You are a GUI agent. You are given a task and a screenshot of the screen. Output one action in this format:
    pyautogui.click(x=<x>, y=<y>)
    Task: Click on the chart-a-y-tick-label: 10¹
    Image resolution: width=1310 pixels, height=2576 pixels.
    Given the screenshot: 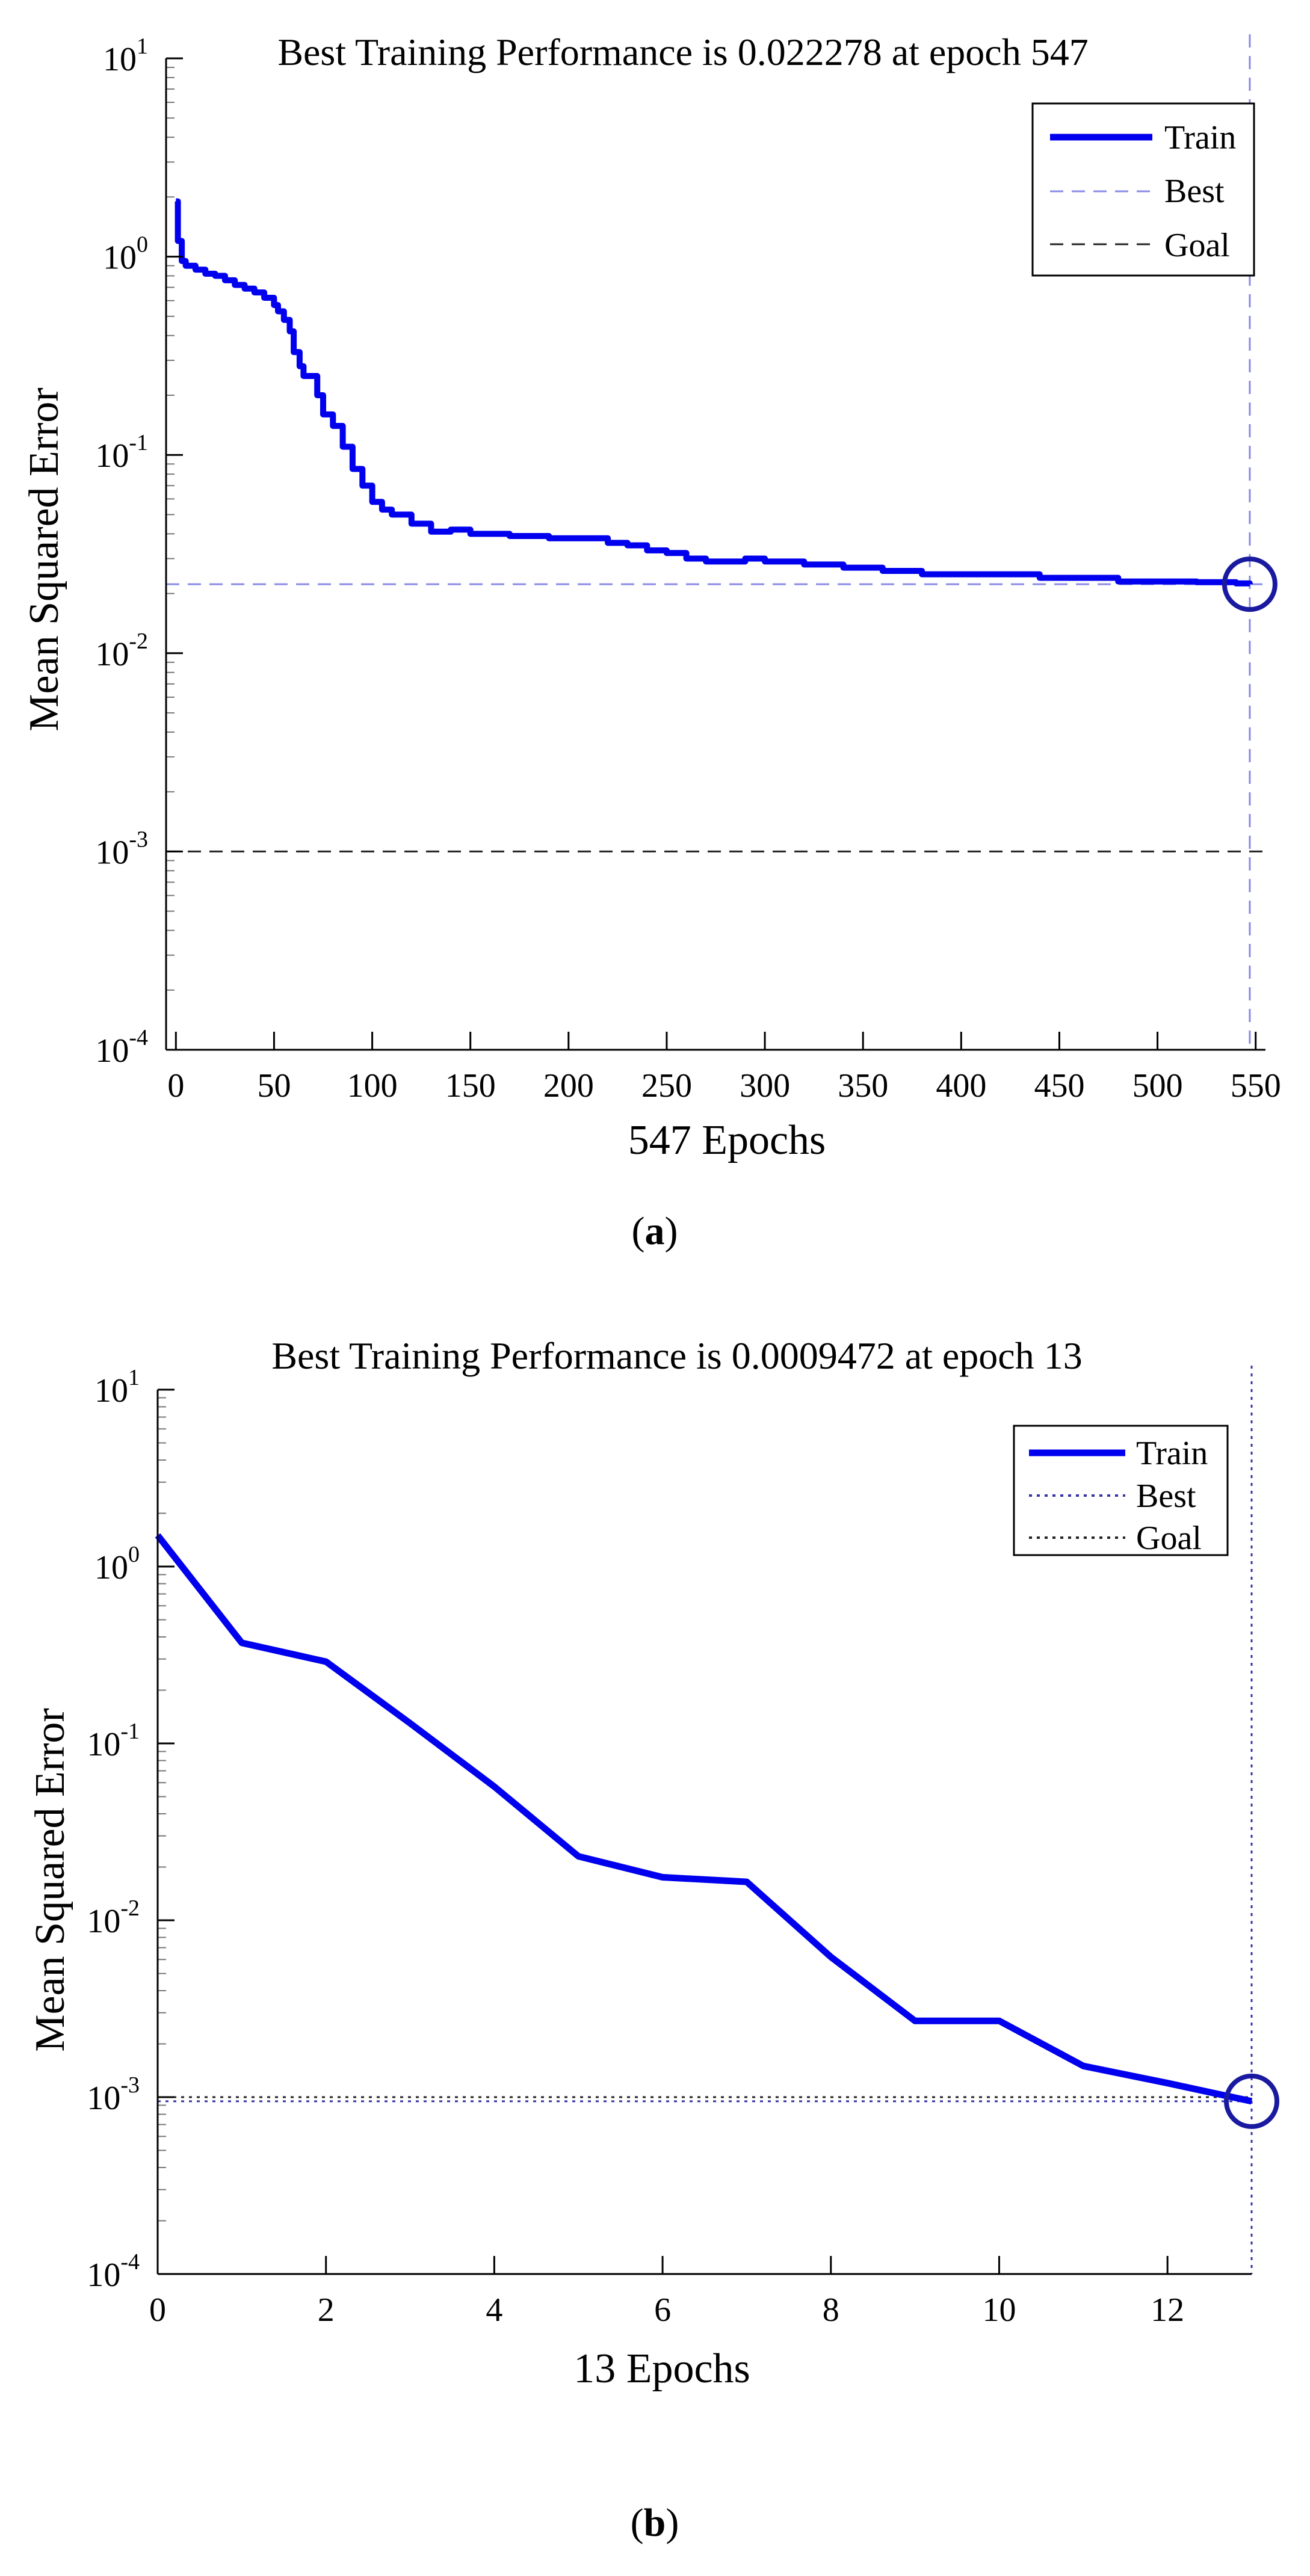 What is the action you would take?
    pyautogui.click(x=125, y=56)
    